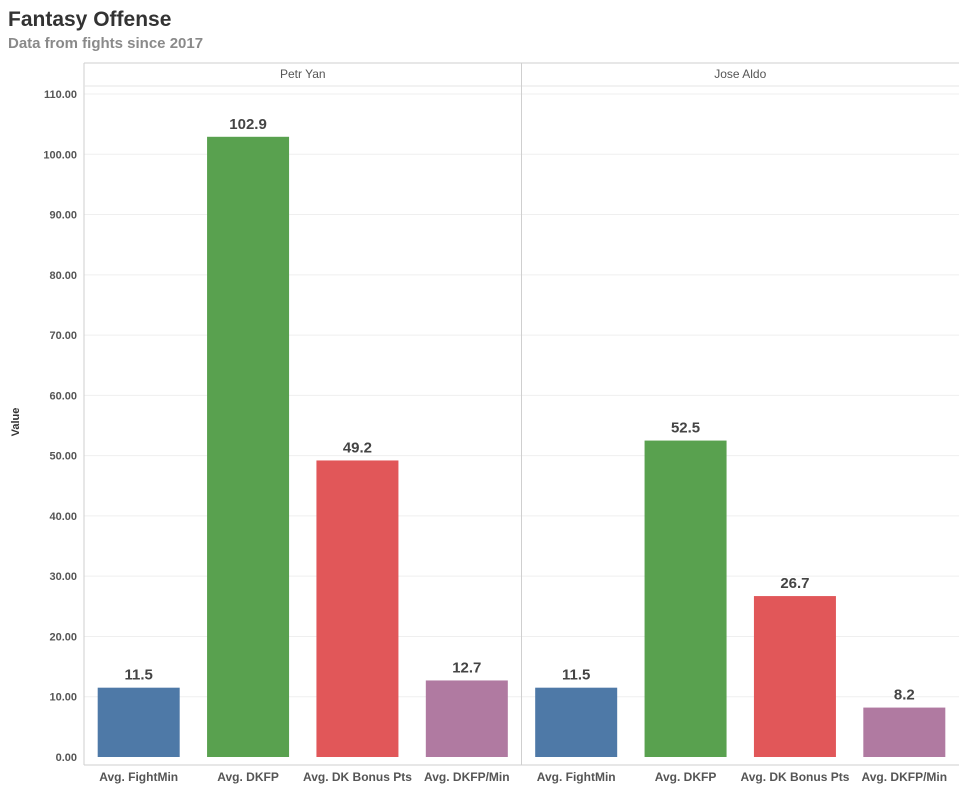  I want to click on y-tick-label: 40.00, so click(63, 517).